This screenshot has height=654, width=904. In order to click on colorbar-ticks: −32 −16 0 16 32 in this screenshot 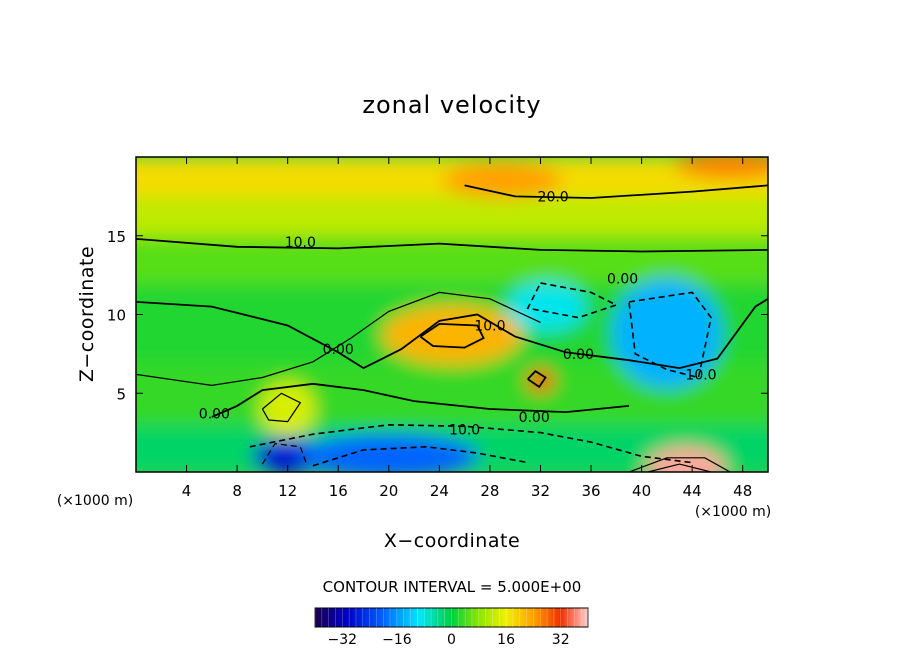, I will do `click(451, 628)`.